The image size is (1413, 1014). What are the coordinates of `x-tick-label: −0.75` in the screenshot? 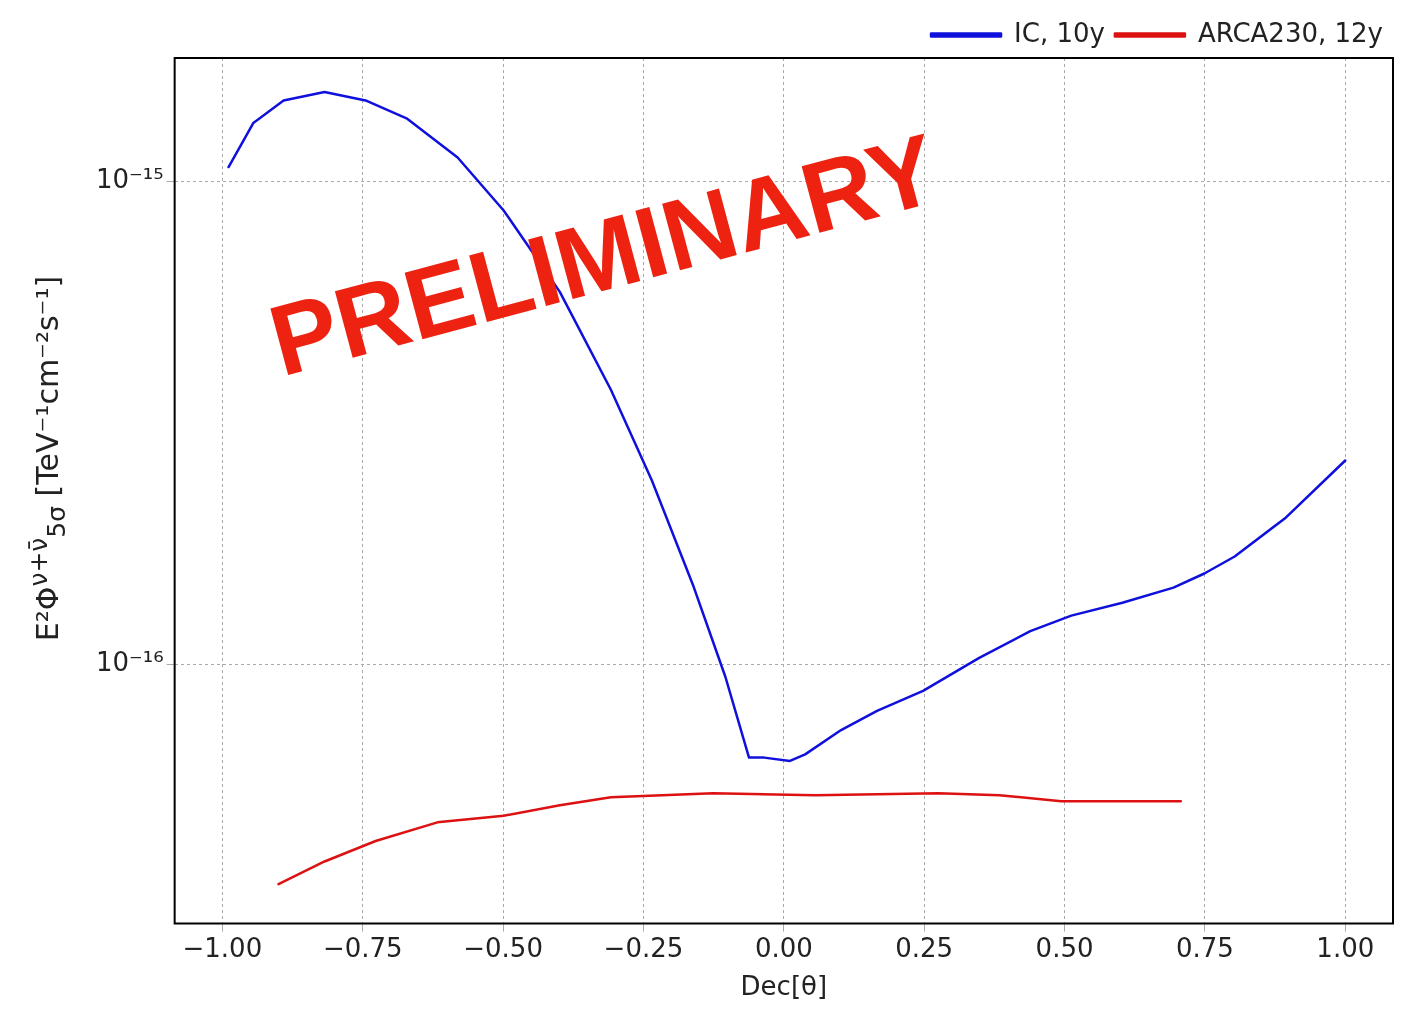 It's located at (362, 947).